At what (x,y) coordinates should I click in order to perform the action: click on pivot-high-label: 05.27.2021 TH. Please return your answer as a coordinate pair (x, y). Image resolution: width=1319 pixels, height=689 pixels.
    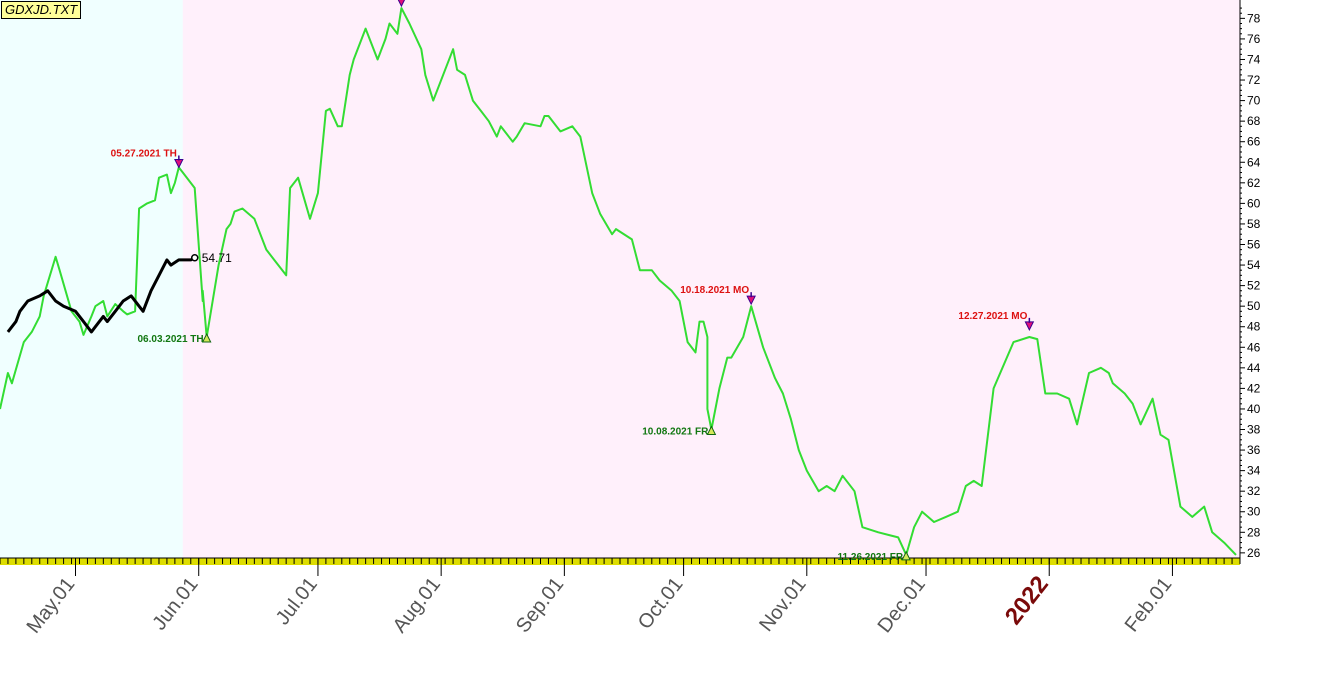
    Looking at the image, I should click on (144, 153).